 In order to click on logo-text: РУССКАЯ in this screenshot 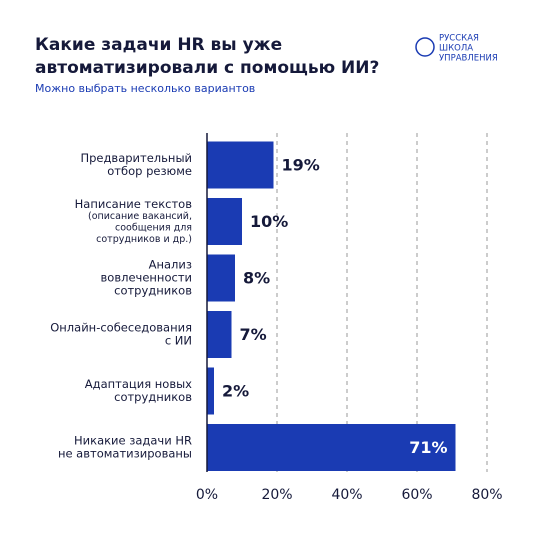, I will do `click(459, 39)`.